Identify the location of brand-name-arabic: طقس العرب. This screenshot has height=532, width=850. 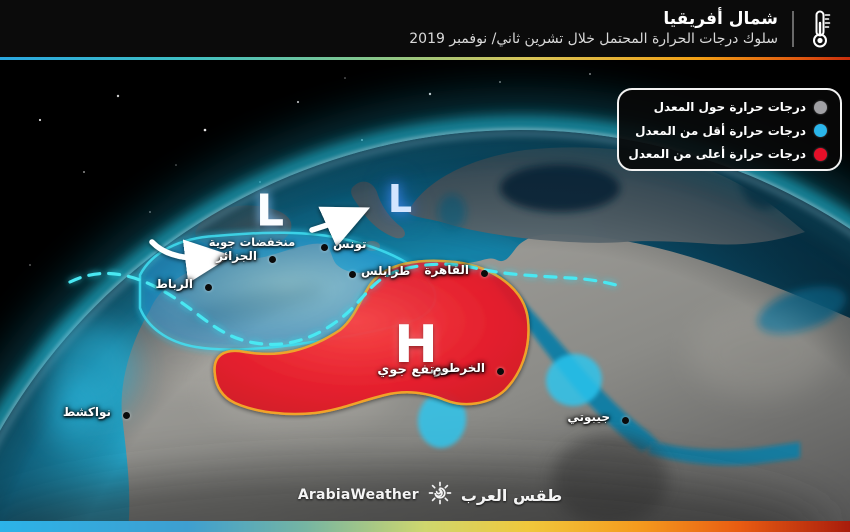
(511, 495).